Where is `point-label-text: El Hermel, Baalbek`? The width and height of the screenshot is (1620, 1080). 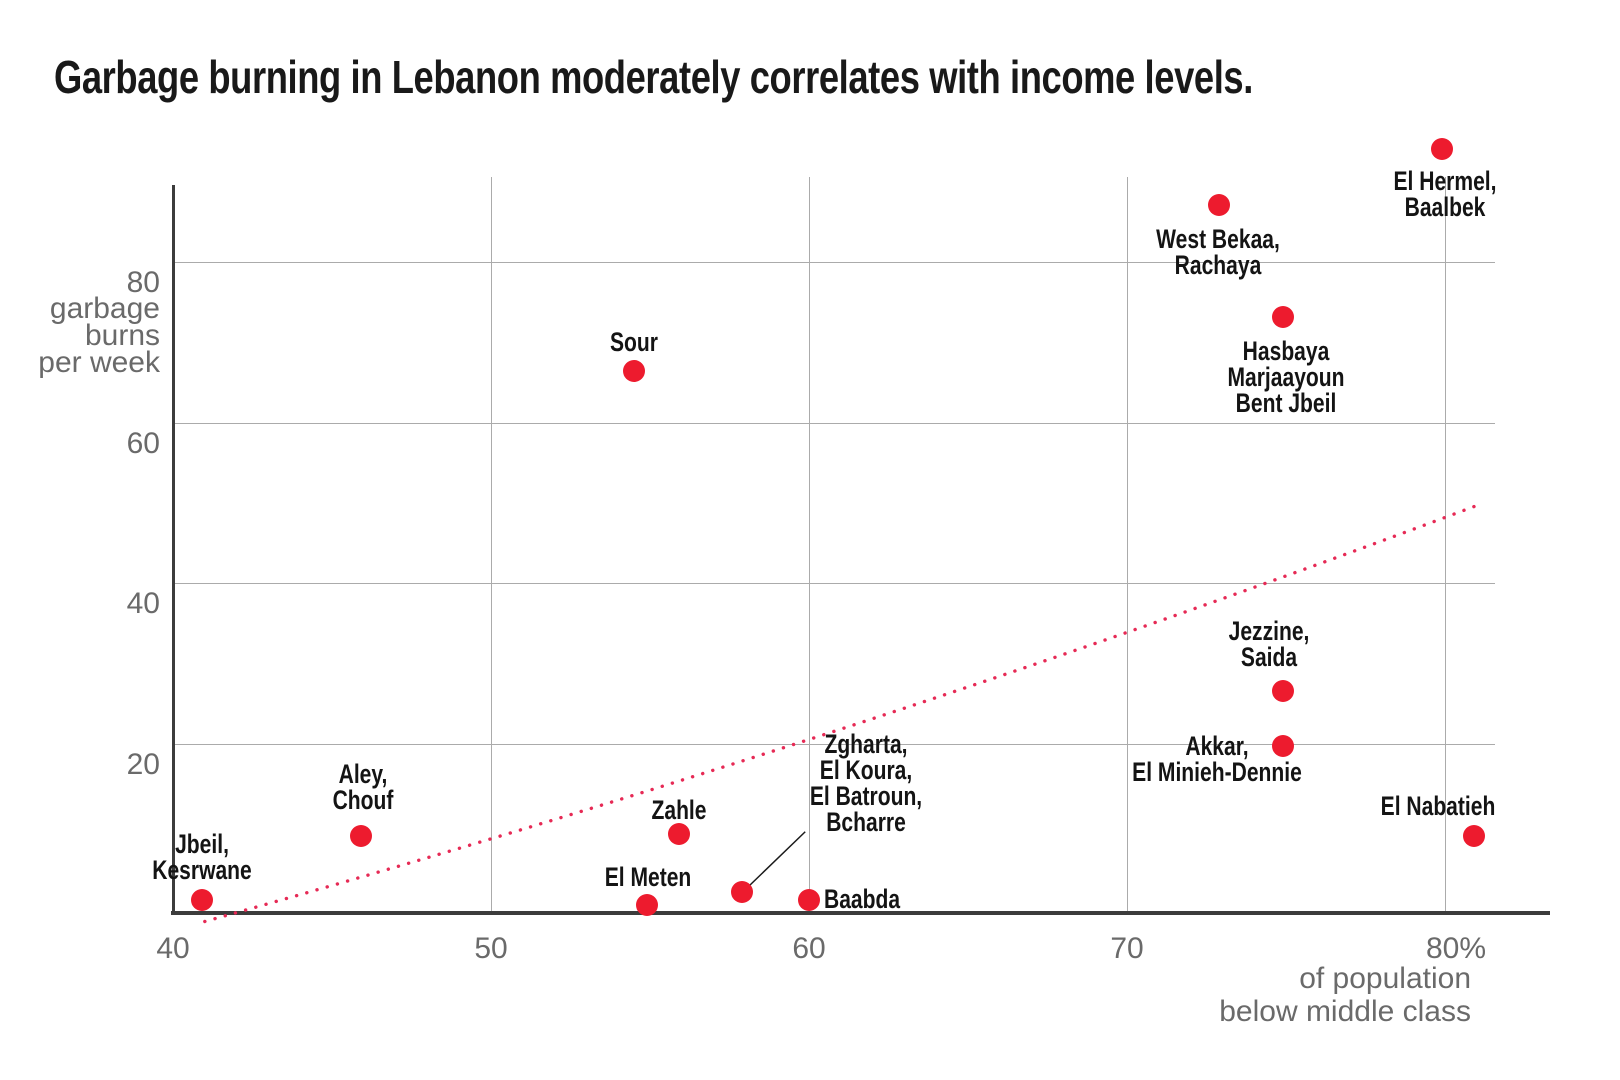
point-label-text: El Hermel, Baalbek is located at coordinates (1445, 193).